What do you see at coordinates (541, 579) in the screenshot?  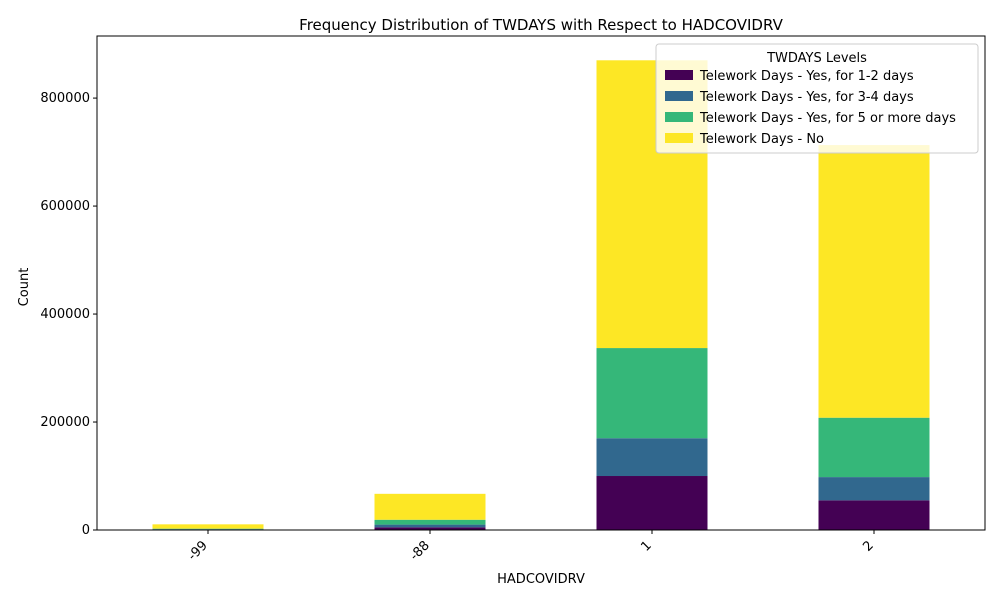 I see `x-axis-label: HADCOVIDRV` at bounding box center [541, 579].